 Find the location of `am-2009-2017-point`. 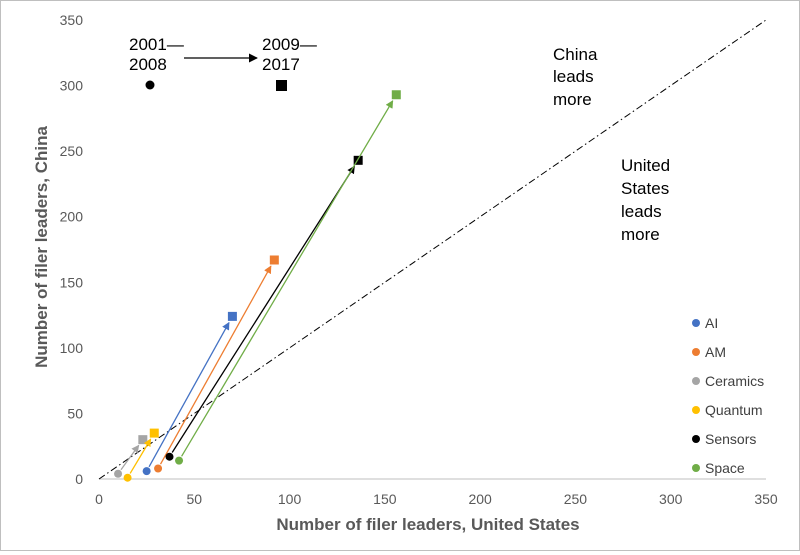

am-2009-2017-point is located at coordinates (274, 260).